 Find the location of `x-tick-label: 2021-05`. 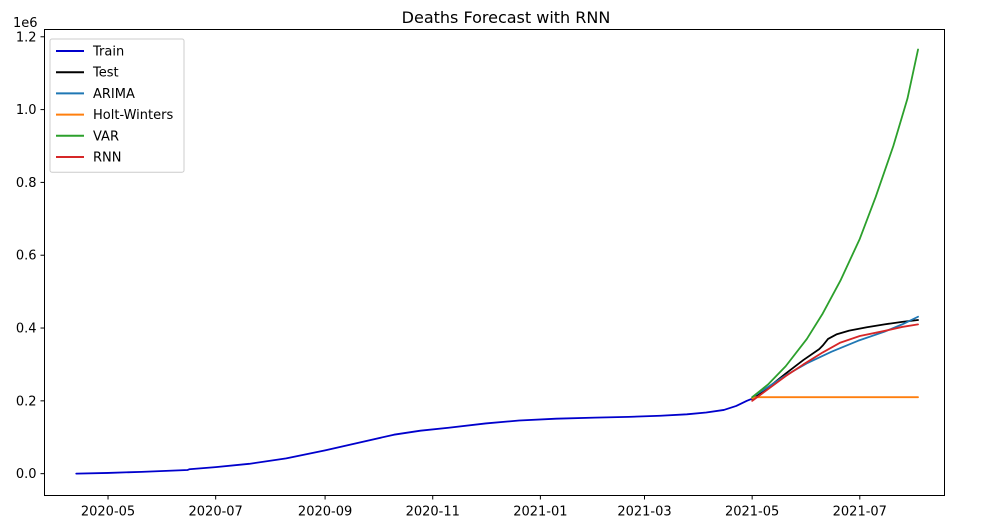

x-tick-label: 2021-05 is located at coordinates (752, 512).